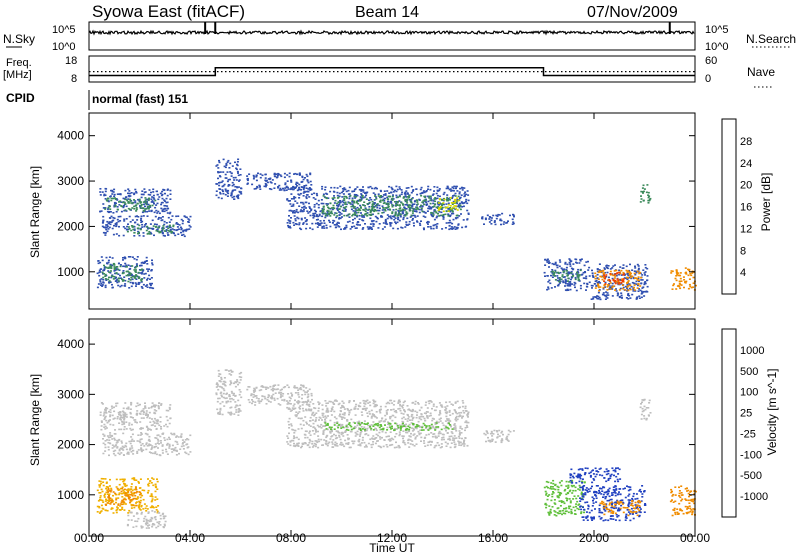 The height and width of the screenshot is (554, 800). Describe the element at coordinates (399, 37) in the screenshot. I see `nsky-panel: N.Sky 10^5 10^0 10^5 10^0 N.Search` at that location.